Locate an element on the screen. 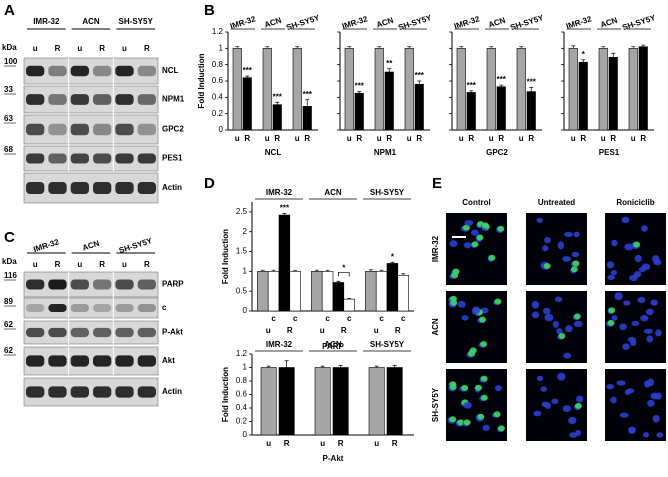 The width and height of the screenshot is (668, 477). x-axis-label: PARP is located at coordinates (333, 346).